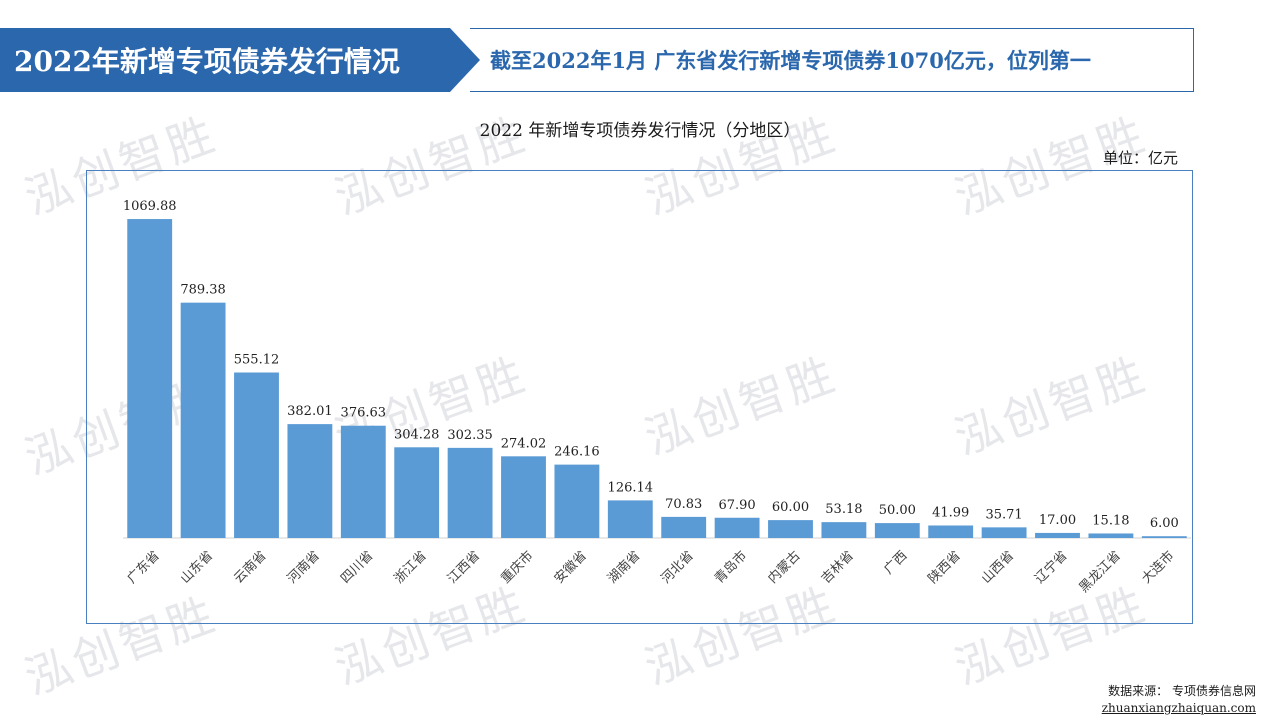 Image resolution: width=1280 pixels, height=720 pixels. Describe the element at coordinates (524, 443) in the screenshot. I see `data-label: 274.02` at that location.